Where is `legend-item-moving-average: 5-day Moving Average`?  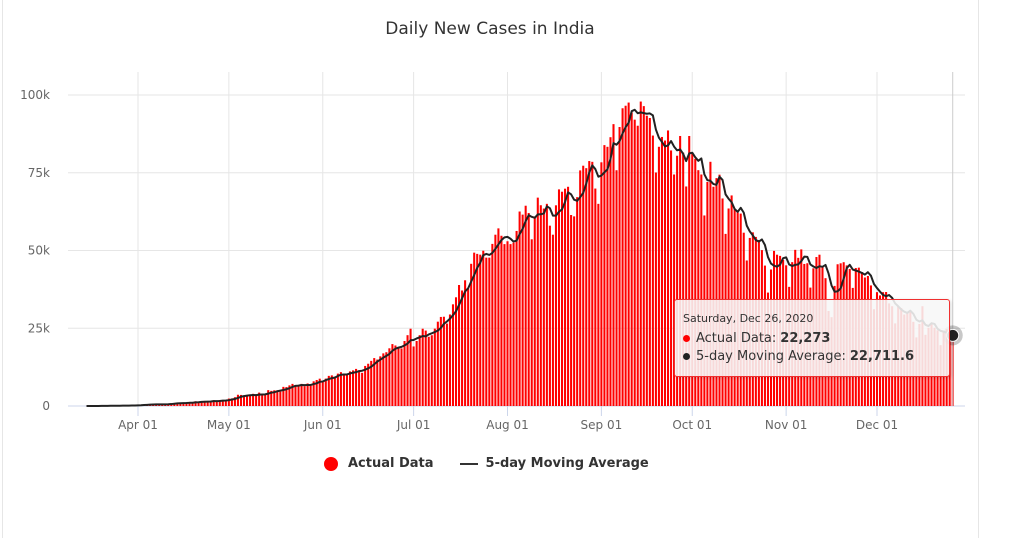
legend-item-moving-average: 5-day Moving Average is located at coordinates (554, 463).